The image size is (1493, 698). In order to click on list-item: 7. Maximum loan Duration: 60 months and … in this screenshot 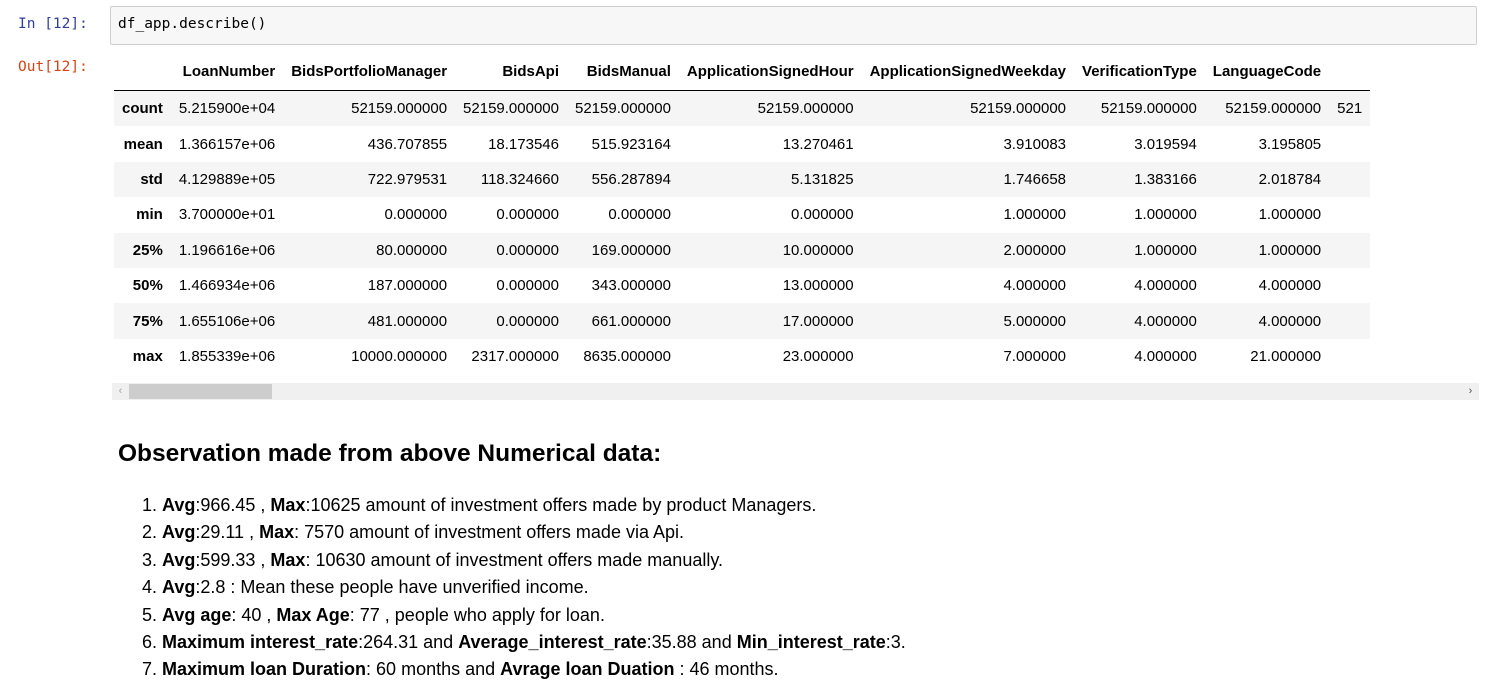, I will do `click(512, 669)`.